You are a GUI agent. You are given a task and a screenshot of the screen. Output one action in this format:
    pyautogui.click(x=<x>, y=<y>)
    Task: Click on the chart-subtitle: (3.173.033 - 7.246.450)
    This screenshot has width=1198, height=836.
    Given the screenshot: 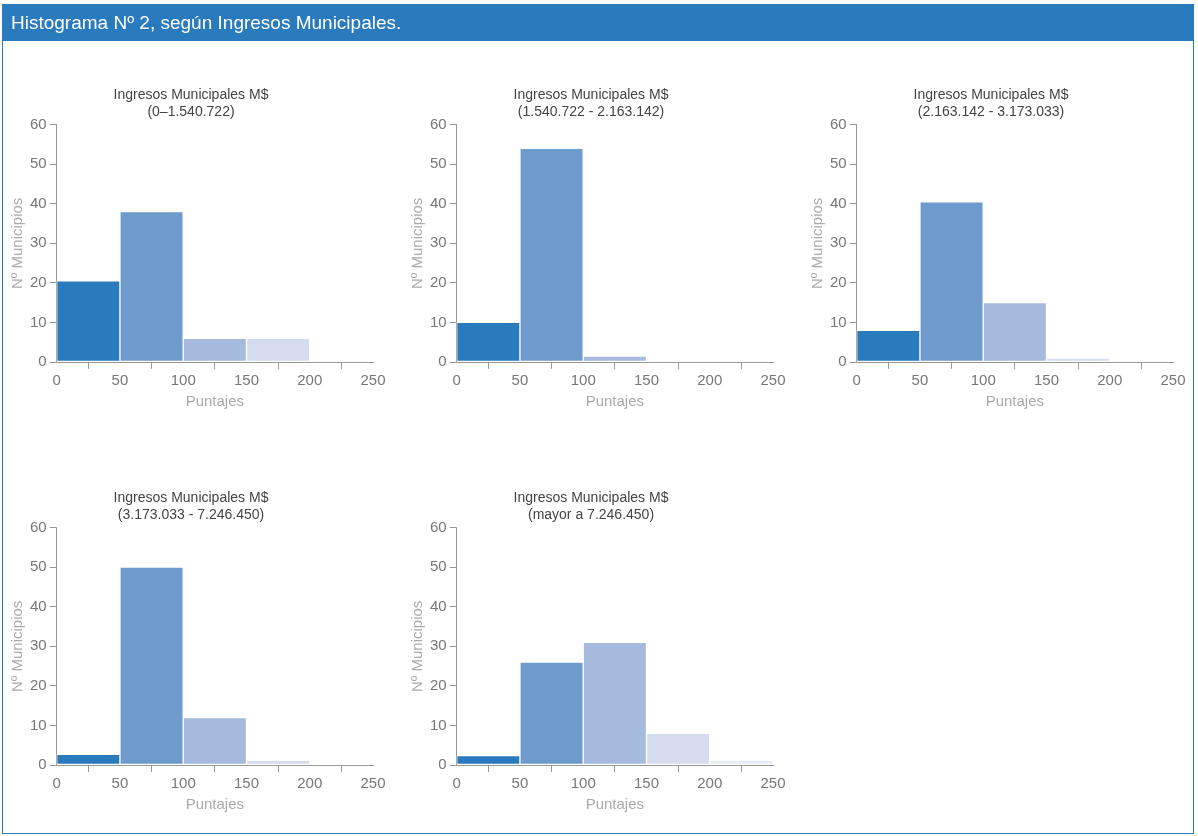 What is the action you would take?
    pyautogui.click(x=191, y=514)
    